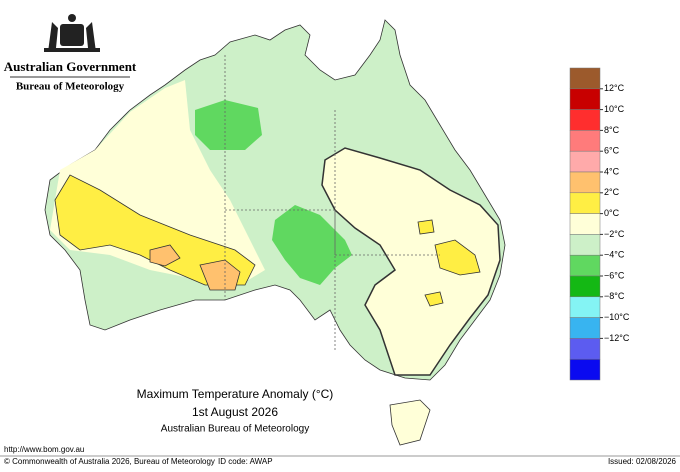  I want to click on legend-label: −4°C, so click(614, 255).